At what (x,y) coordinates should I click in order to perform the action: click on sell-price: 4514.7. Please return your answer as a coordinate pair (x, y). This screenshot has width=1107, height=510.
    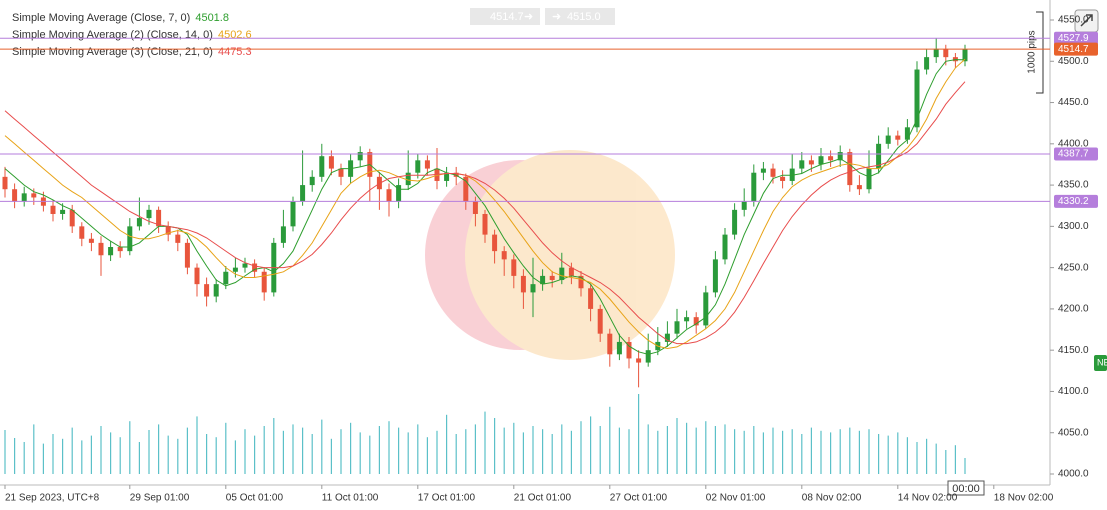
    Looking at the image, I should click on (507, 17).